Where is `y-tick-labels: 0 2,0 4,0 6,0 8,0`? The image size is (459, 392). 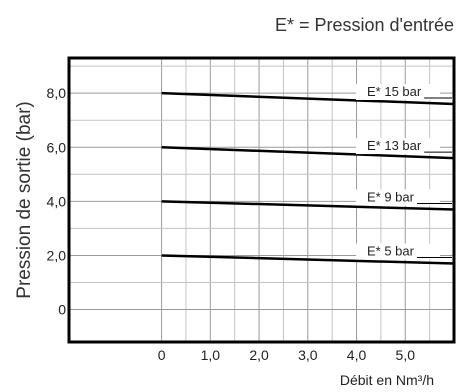 y-tick-labels: 0 2,0 4,0 6,0 8,0 is located at coordinates (57, 201).